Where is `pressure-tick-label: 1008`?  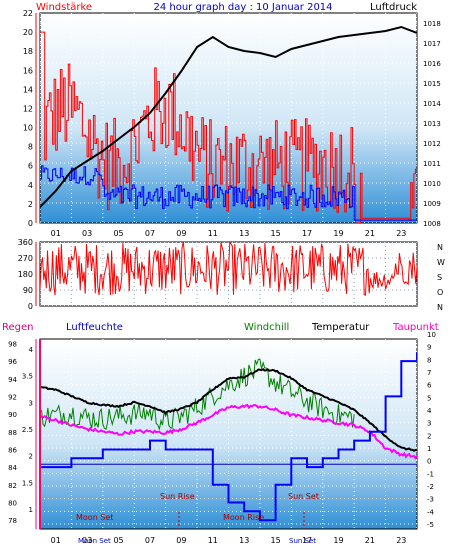 pressure-tick-label: 1008 is located at coordinates (432, 224).